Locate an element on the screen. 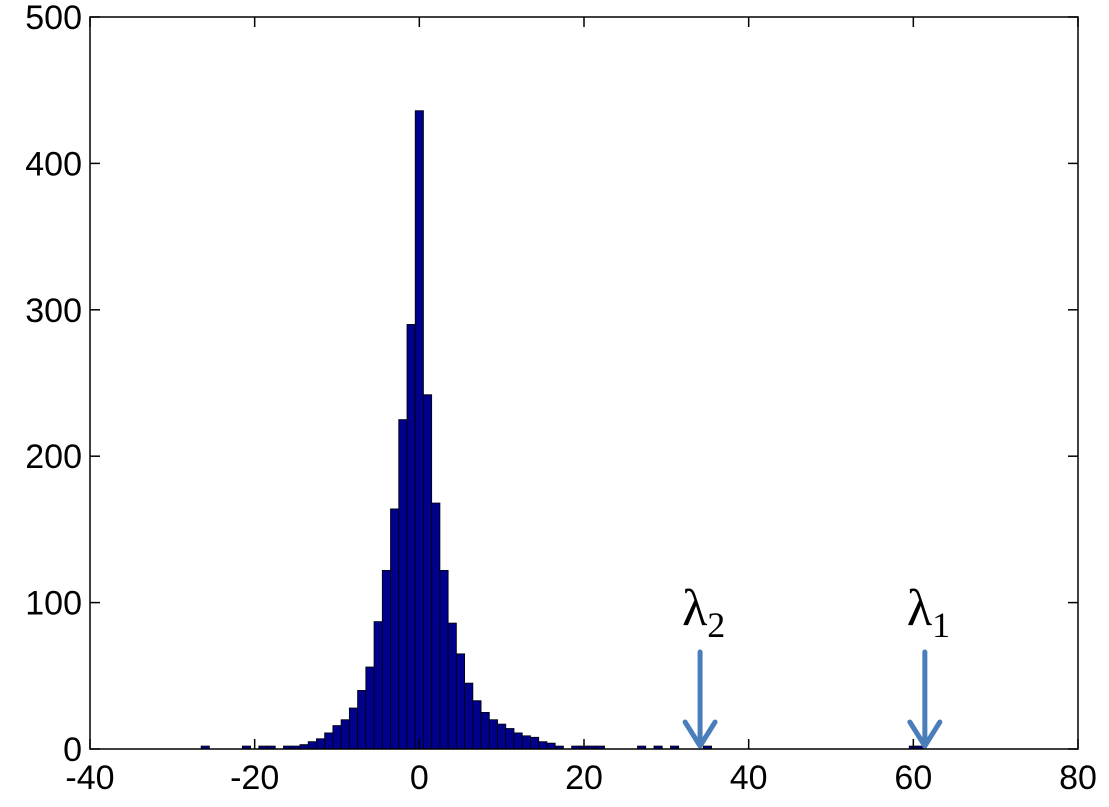  y-tick-label: 100 is located at coordinates (53, 604).